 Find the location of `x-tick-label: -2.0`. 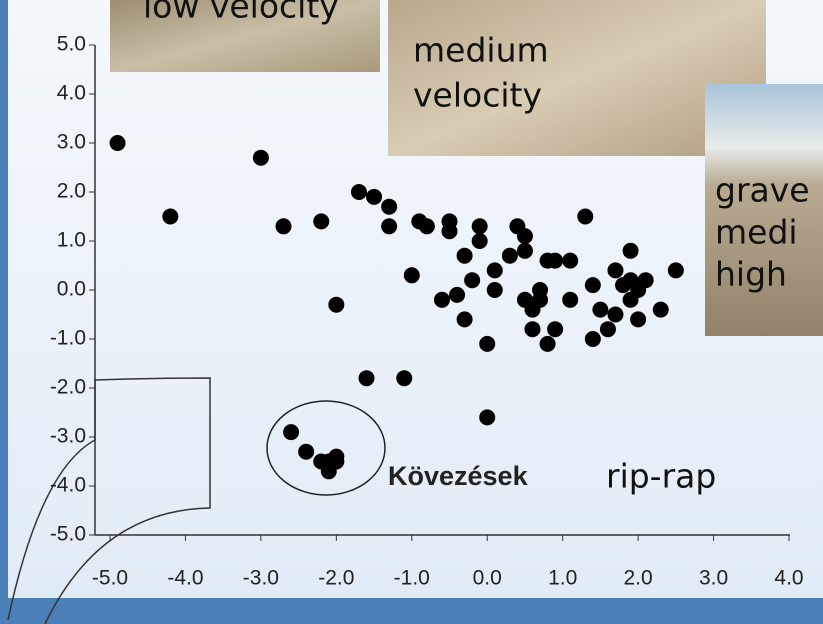

x-tick-label: -2.0 is located at coordinates (336, 578).